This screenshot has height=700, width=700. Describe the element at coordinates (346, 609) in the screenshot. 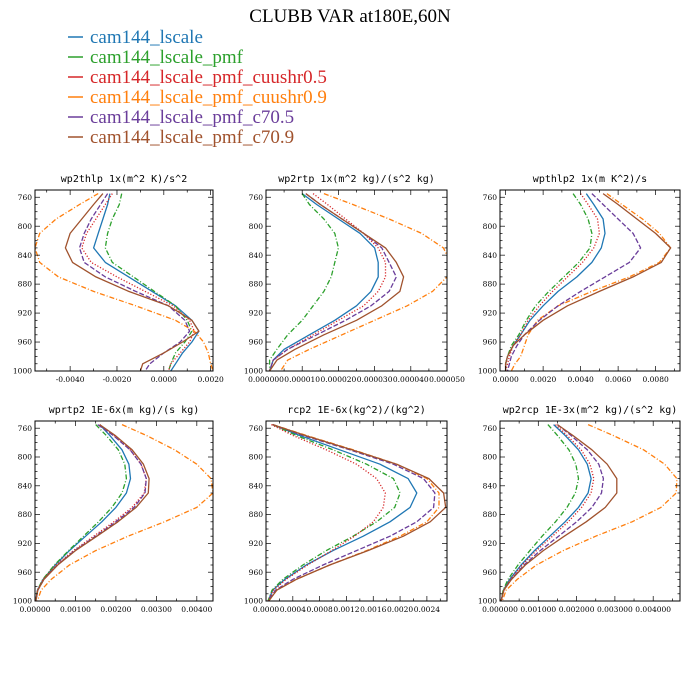

I see `x-tick-label: 0.0012` at that location.